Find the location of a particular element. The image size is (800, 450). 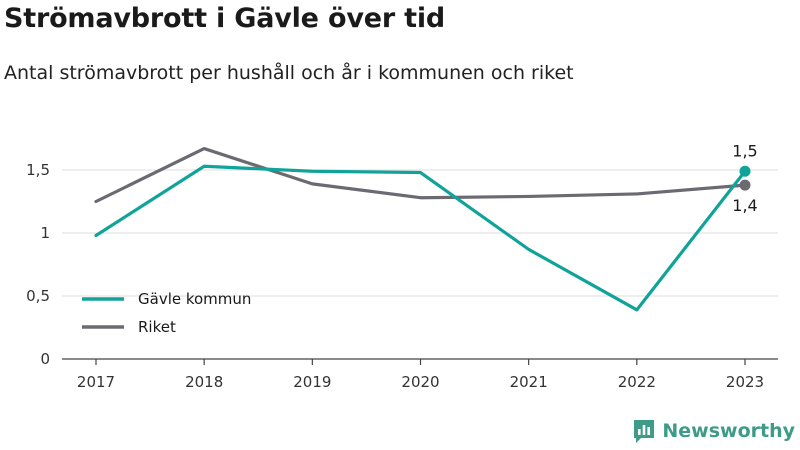

y-tick-label: 1 is located at coordinates (45, 233).